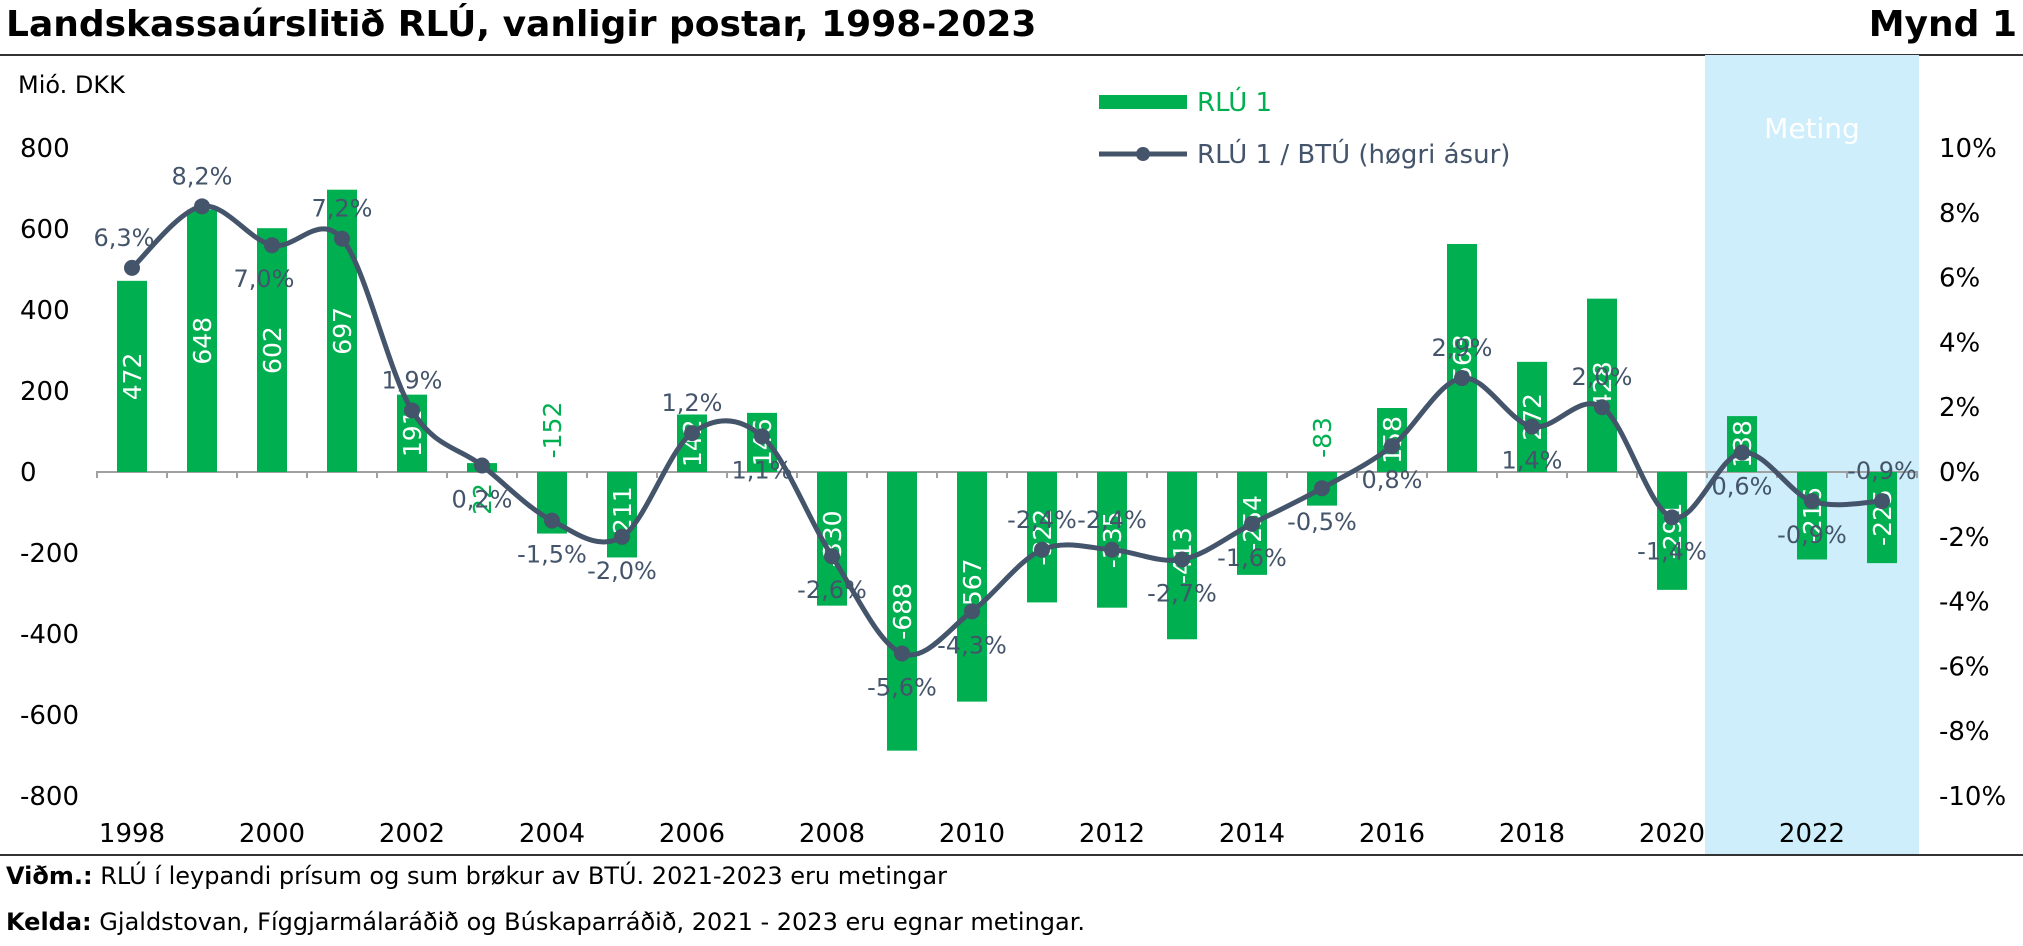  Describe the element at coordinates (1882, 471) in the screenshot. I see `line-value-label: -0,9%` at that location.